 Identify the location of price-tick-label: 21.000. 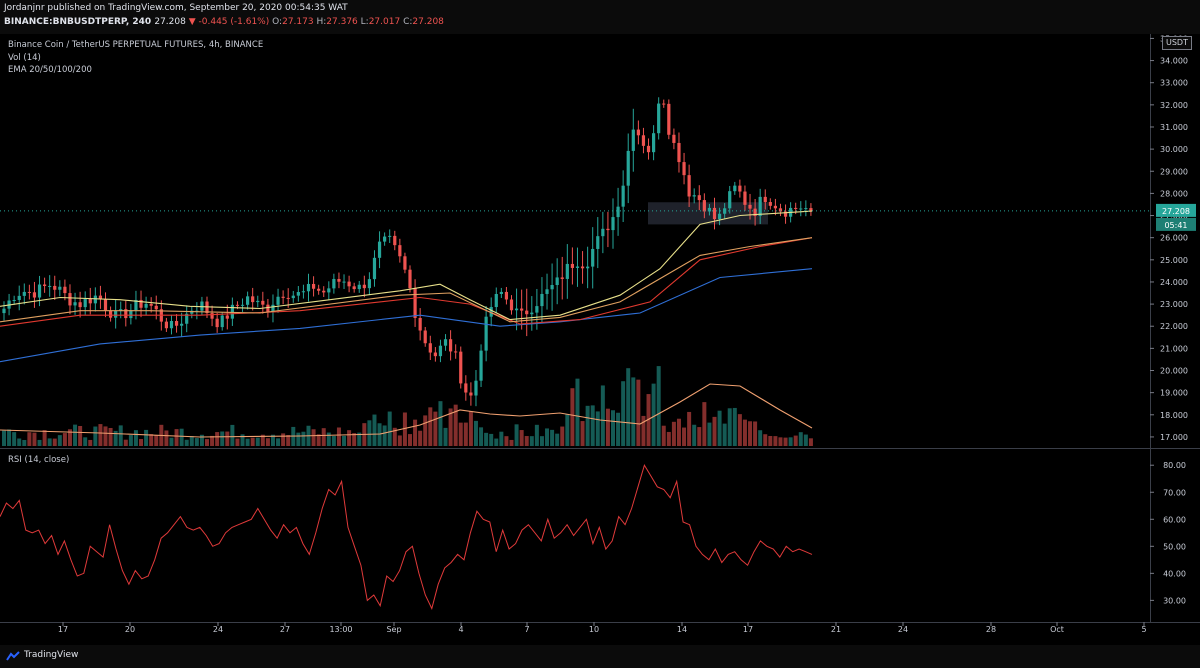
(1174, 348).